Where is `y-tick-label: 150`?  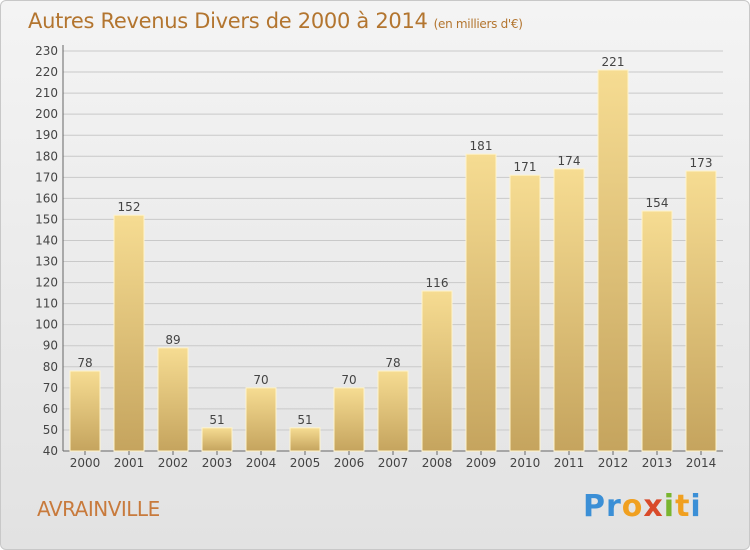 y-tick-label: 150 is located at coordinates (46, 219).